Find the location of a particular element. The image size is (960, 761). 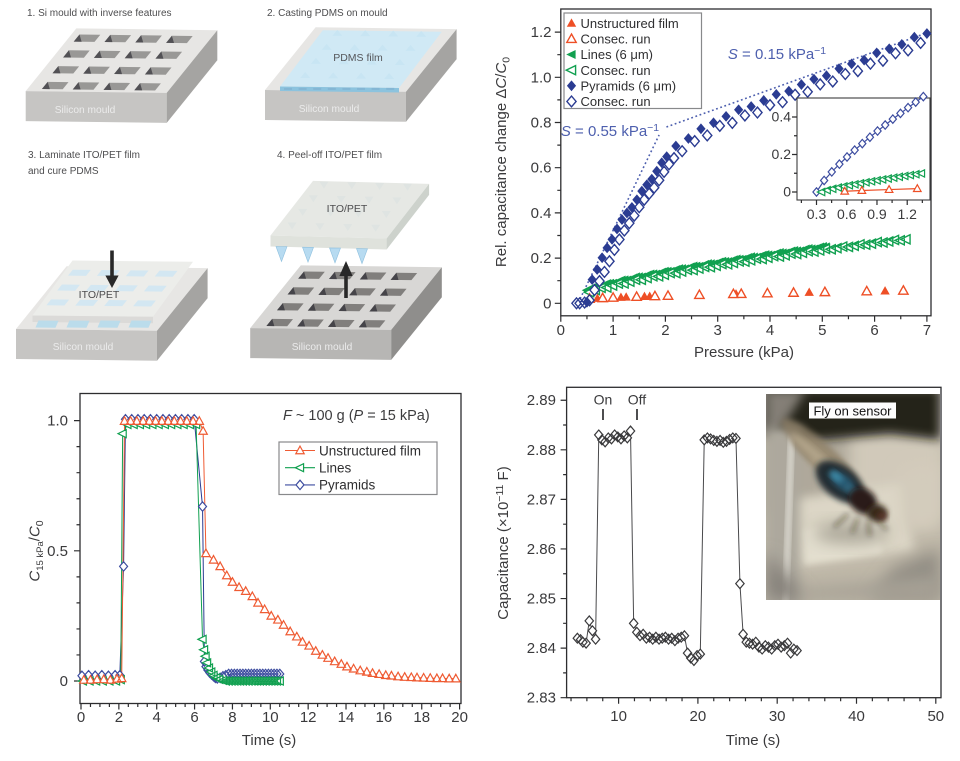

svg-text: C15 kPa/C0 is located at coordinates (37, 550).